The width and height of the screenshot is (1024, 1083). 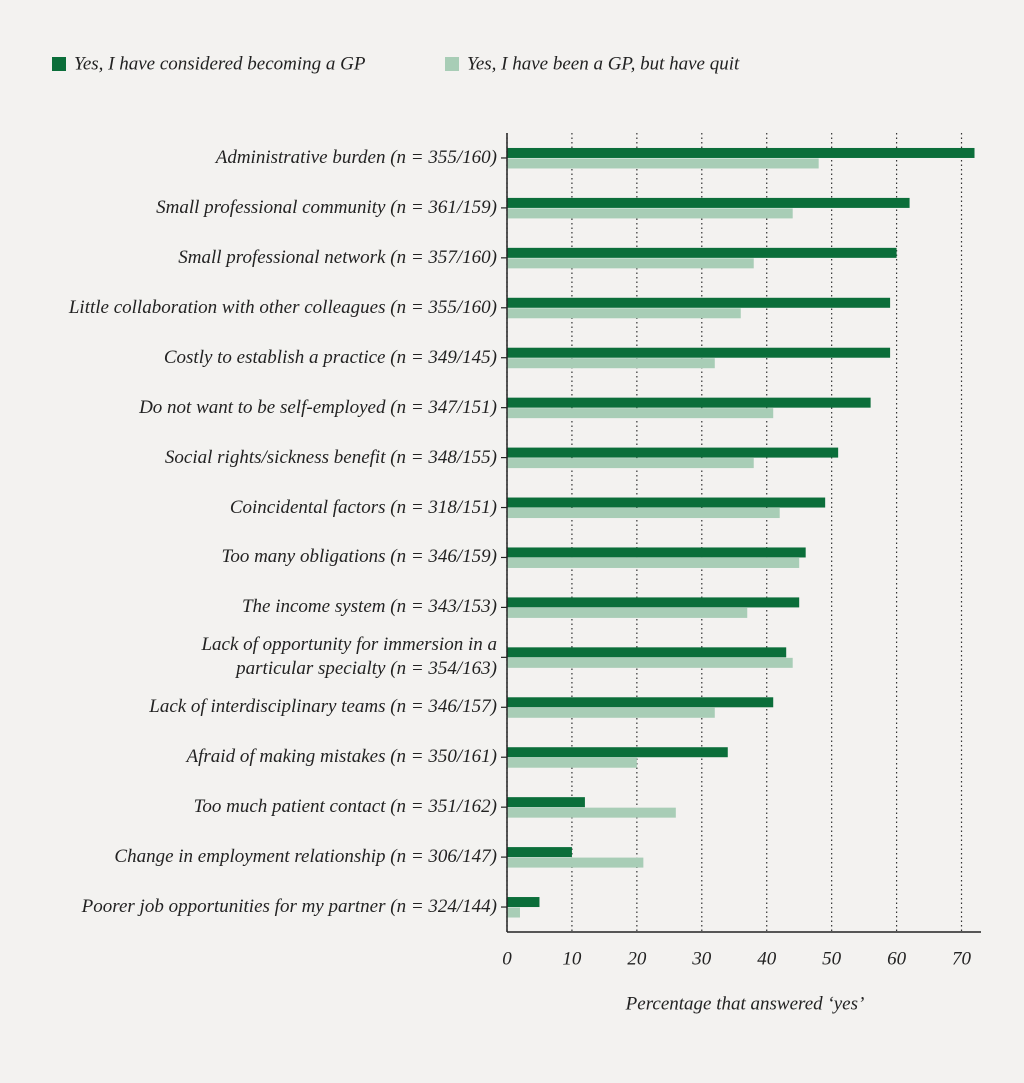 I want to click on y-tick-label: Too much patient contact (n = 351/162), so click(x=345, y=807).